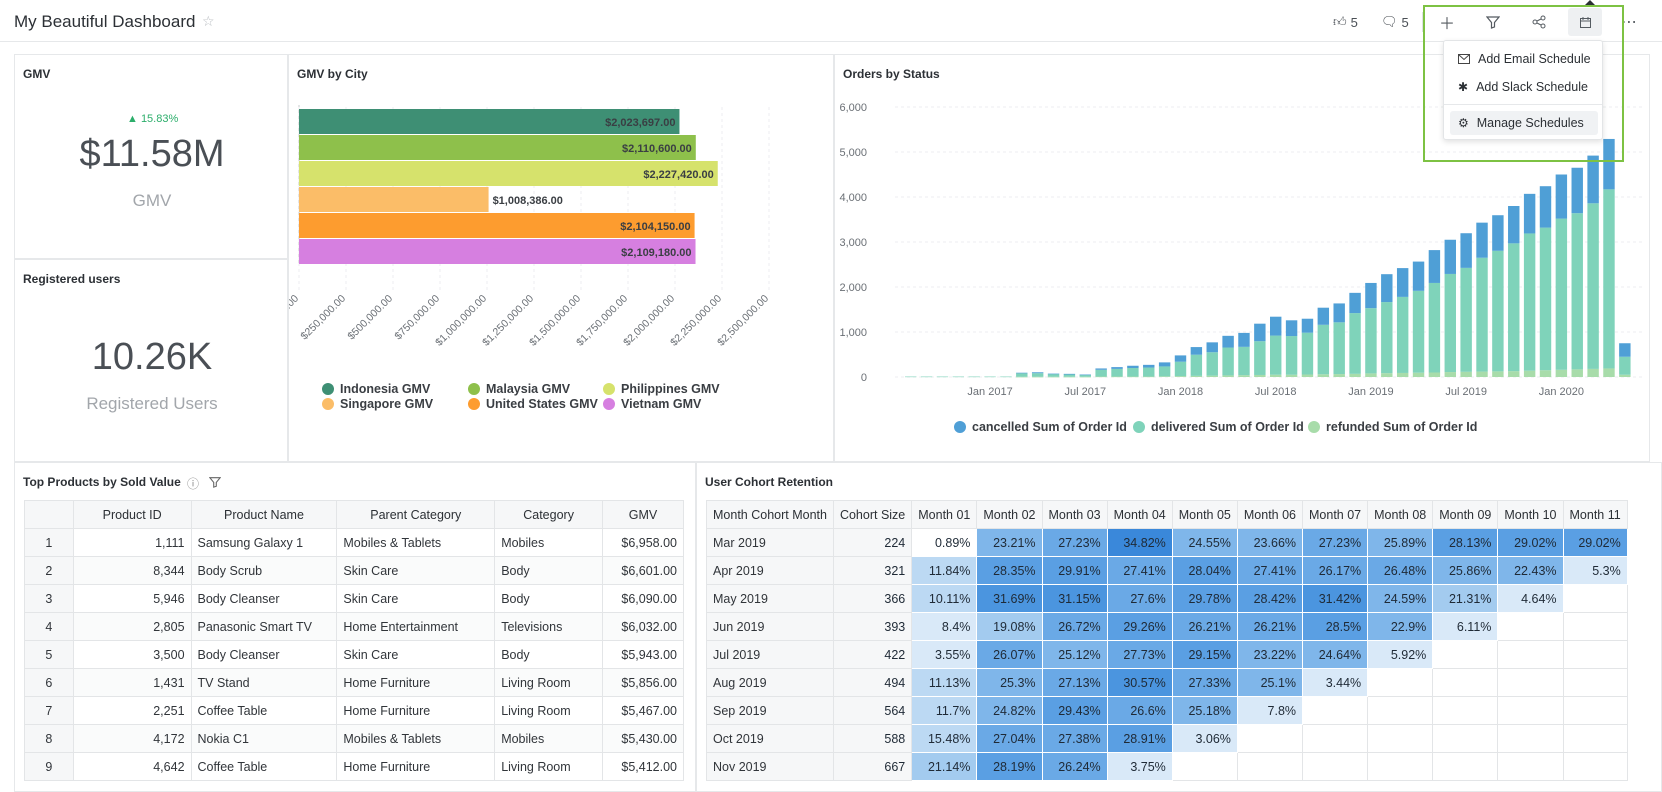  I want to click on legend-item: Singapore GMV, so click(377, 404).